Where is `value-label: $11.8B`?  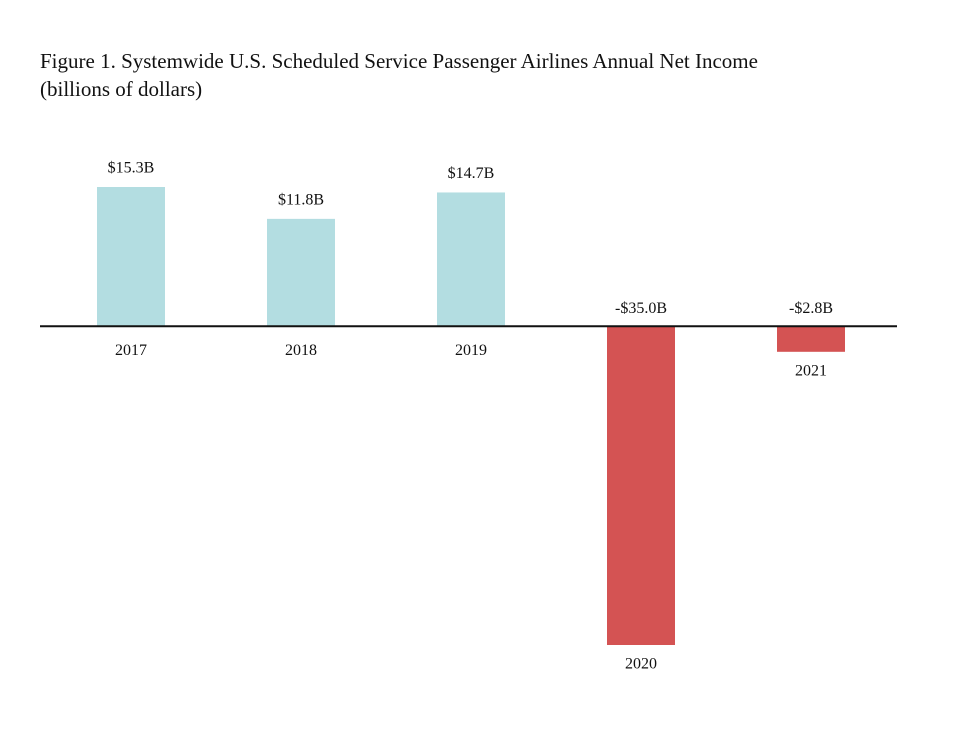 value-label: $11.8B is located at coordinates (301, 200).